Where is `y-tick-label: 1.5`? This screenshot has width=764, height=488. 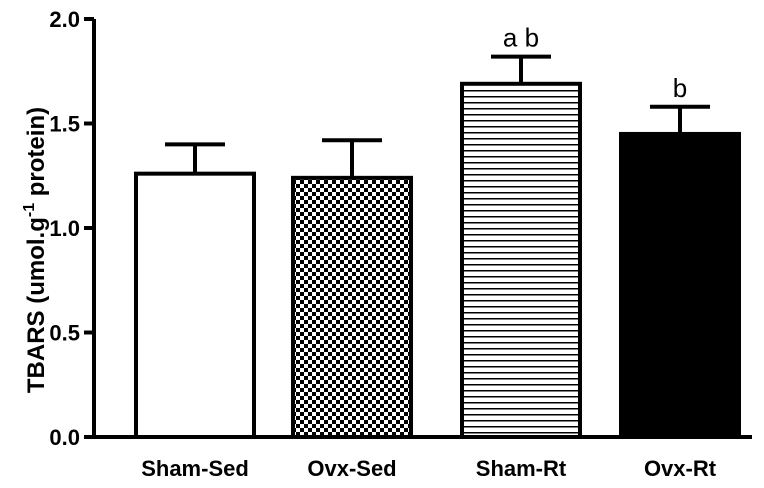 y-tick-label: 1.5 is located at coordinates (64, 124).